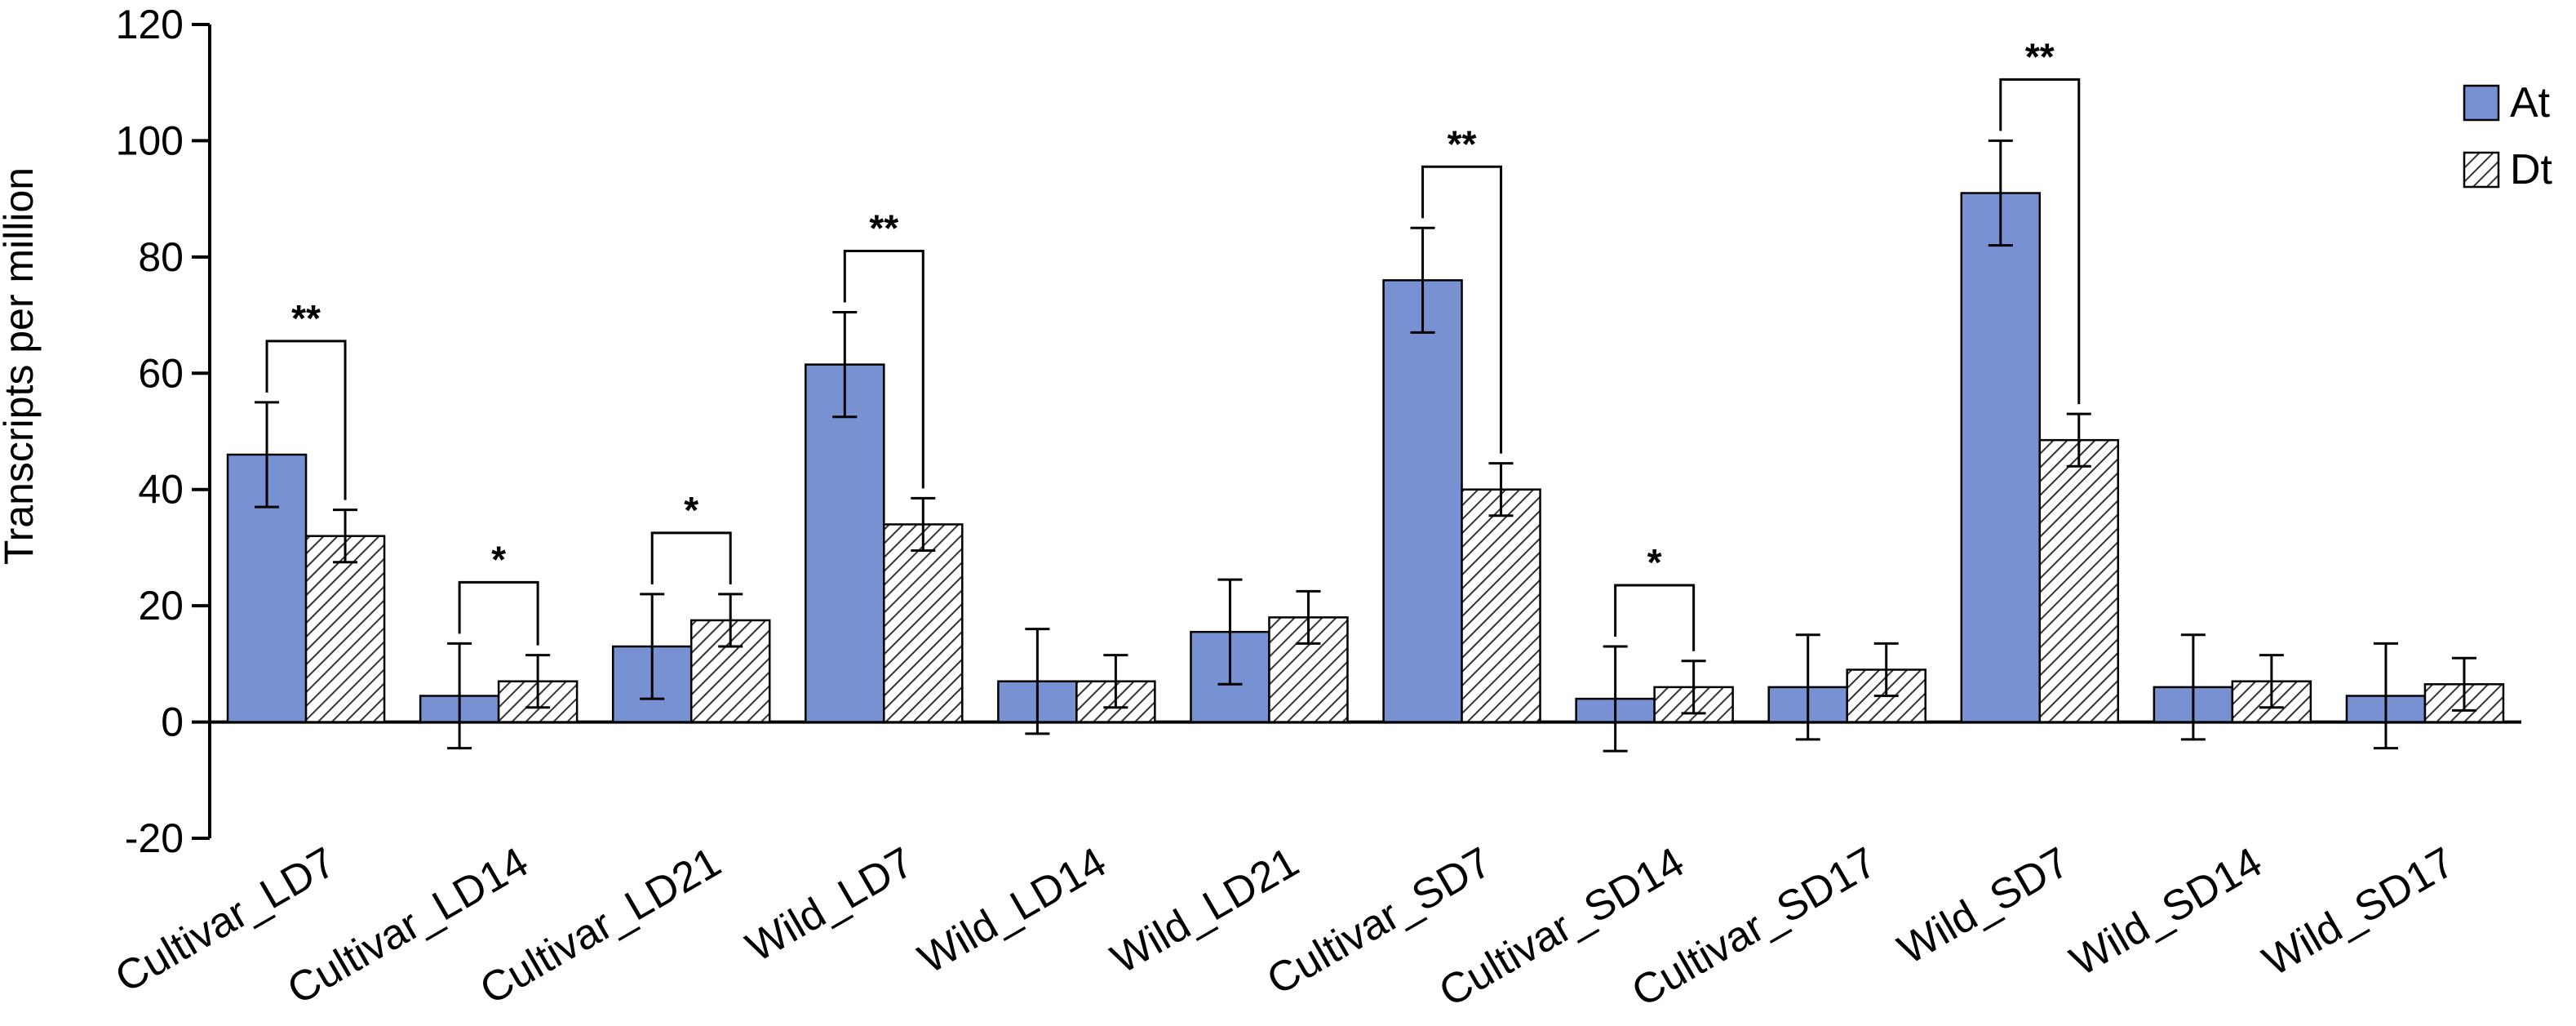 The height and width of the screenshot is (1026, 2576). What do you see at coordinates (172, 722) in the screenshot?
I see `y-tick-label: 0` at bounding box center [172, 722].